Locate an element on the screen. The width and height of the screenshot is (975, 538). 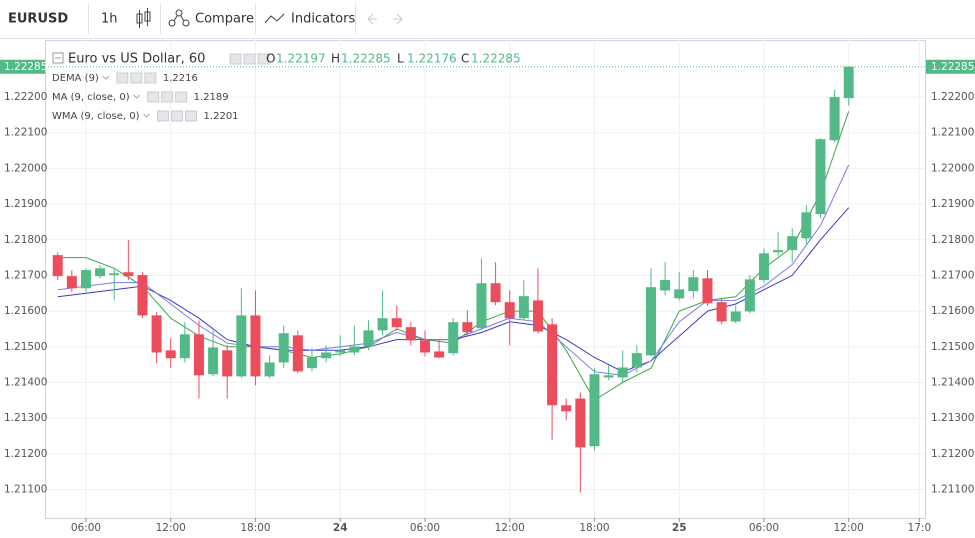
y-tick-label: 1.22200 is located at coordinates (25, 97).